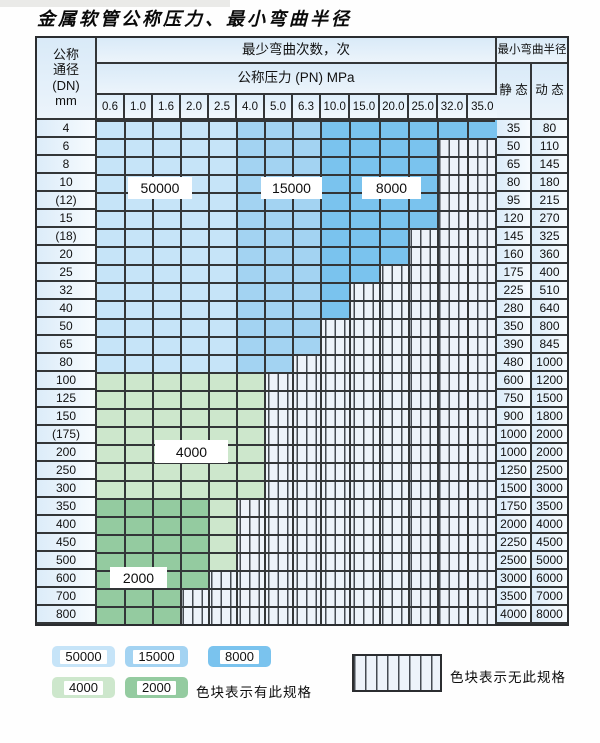 The height and width of the screenshot is (743, 600). I want to click on zone-label: 15000, so click(291, 188).